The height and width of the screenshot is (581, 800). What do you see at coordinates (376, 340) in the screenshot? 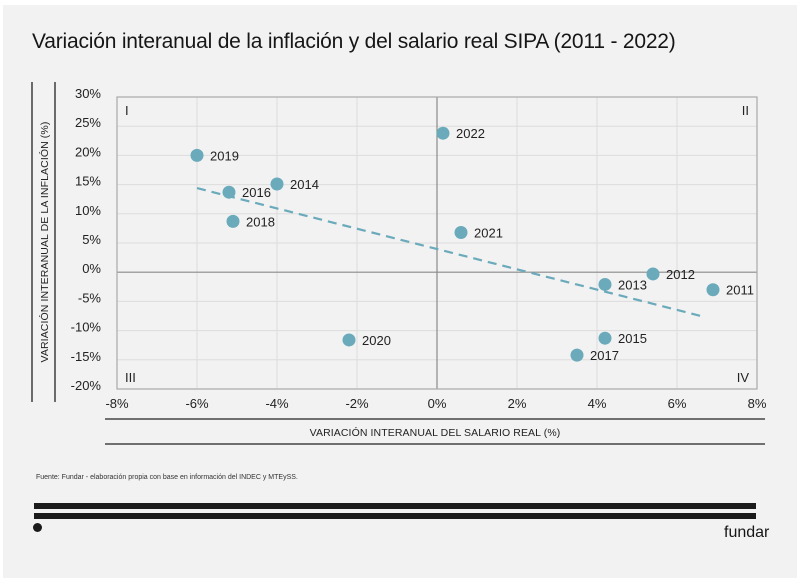
I see `data-point-label-2020: 2020` at bounding box center [376, 340].